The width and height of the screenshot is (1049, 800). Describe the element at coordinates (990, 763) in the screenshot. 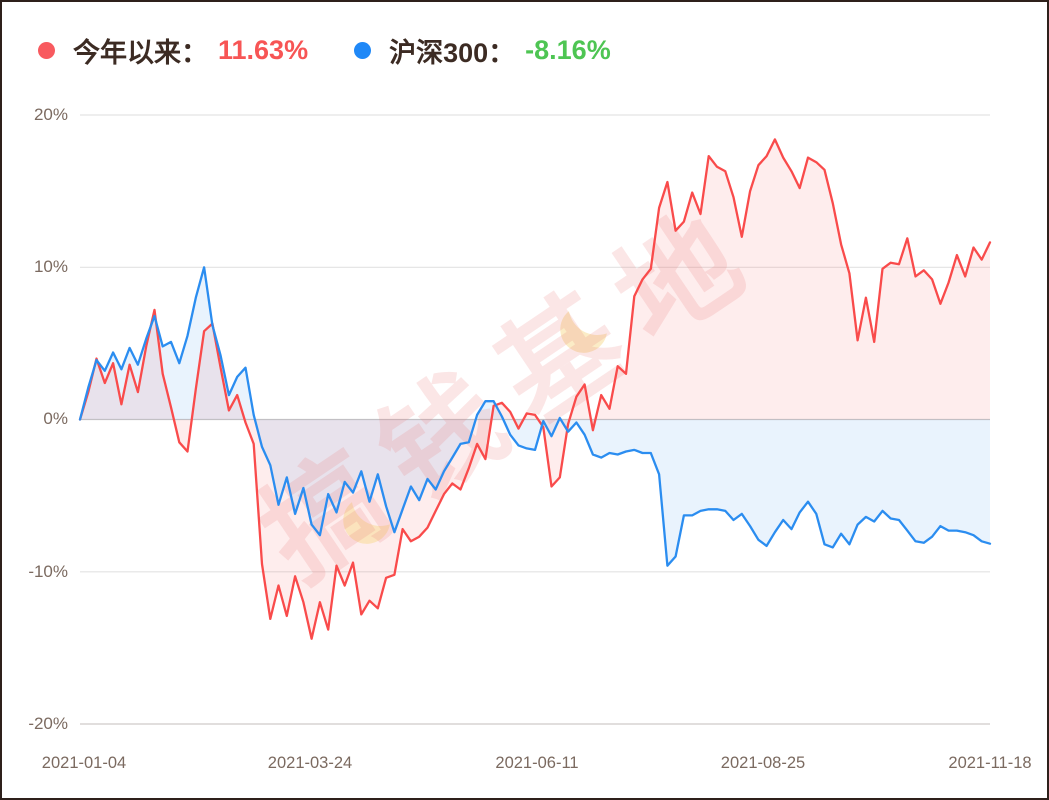

I see `x-tick-5: 2021-11-18` at that location.